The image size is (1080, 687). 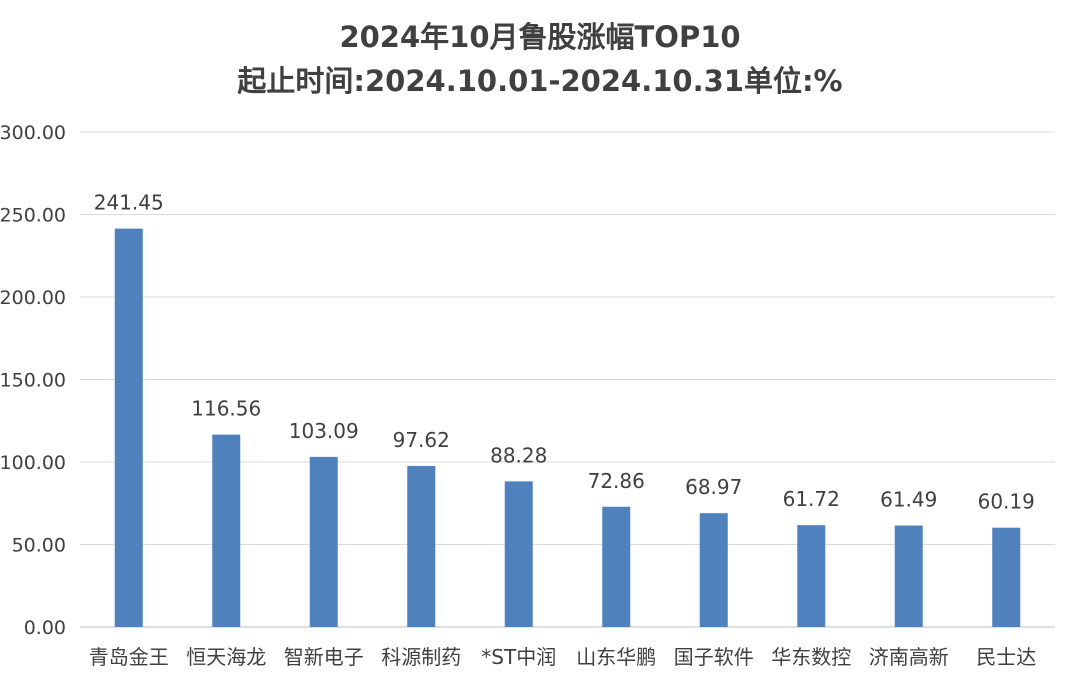 I want to click on y-tick-label: 100.00, so click(x=33, y=463).